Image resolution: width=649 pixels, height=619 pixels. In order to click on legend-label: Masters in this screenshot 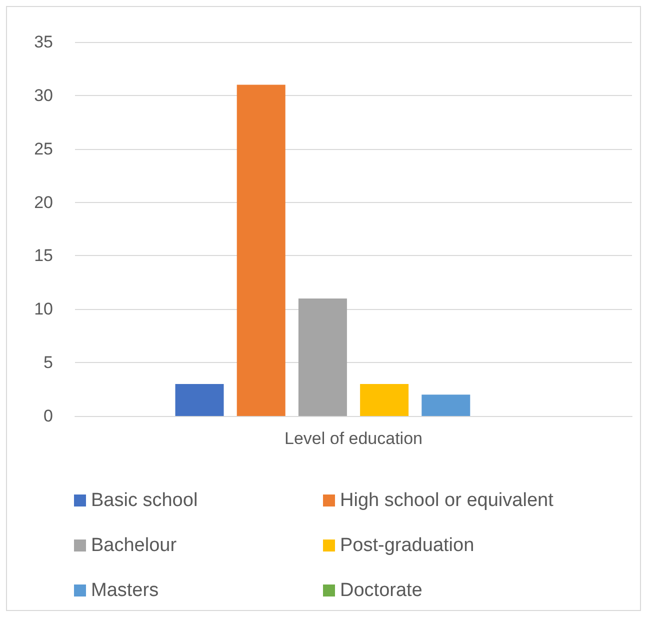, I will do `click(125, 590)`.